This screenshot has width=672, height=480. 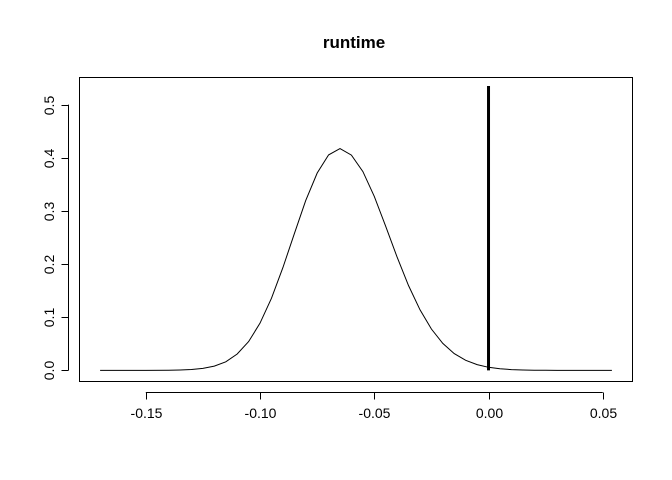 I want to click on y-tick-label: 0.2, so click(x=49, y=265).